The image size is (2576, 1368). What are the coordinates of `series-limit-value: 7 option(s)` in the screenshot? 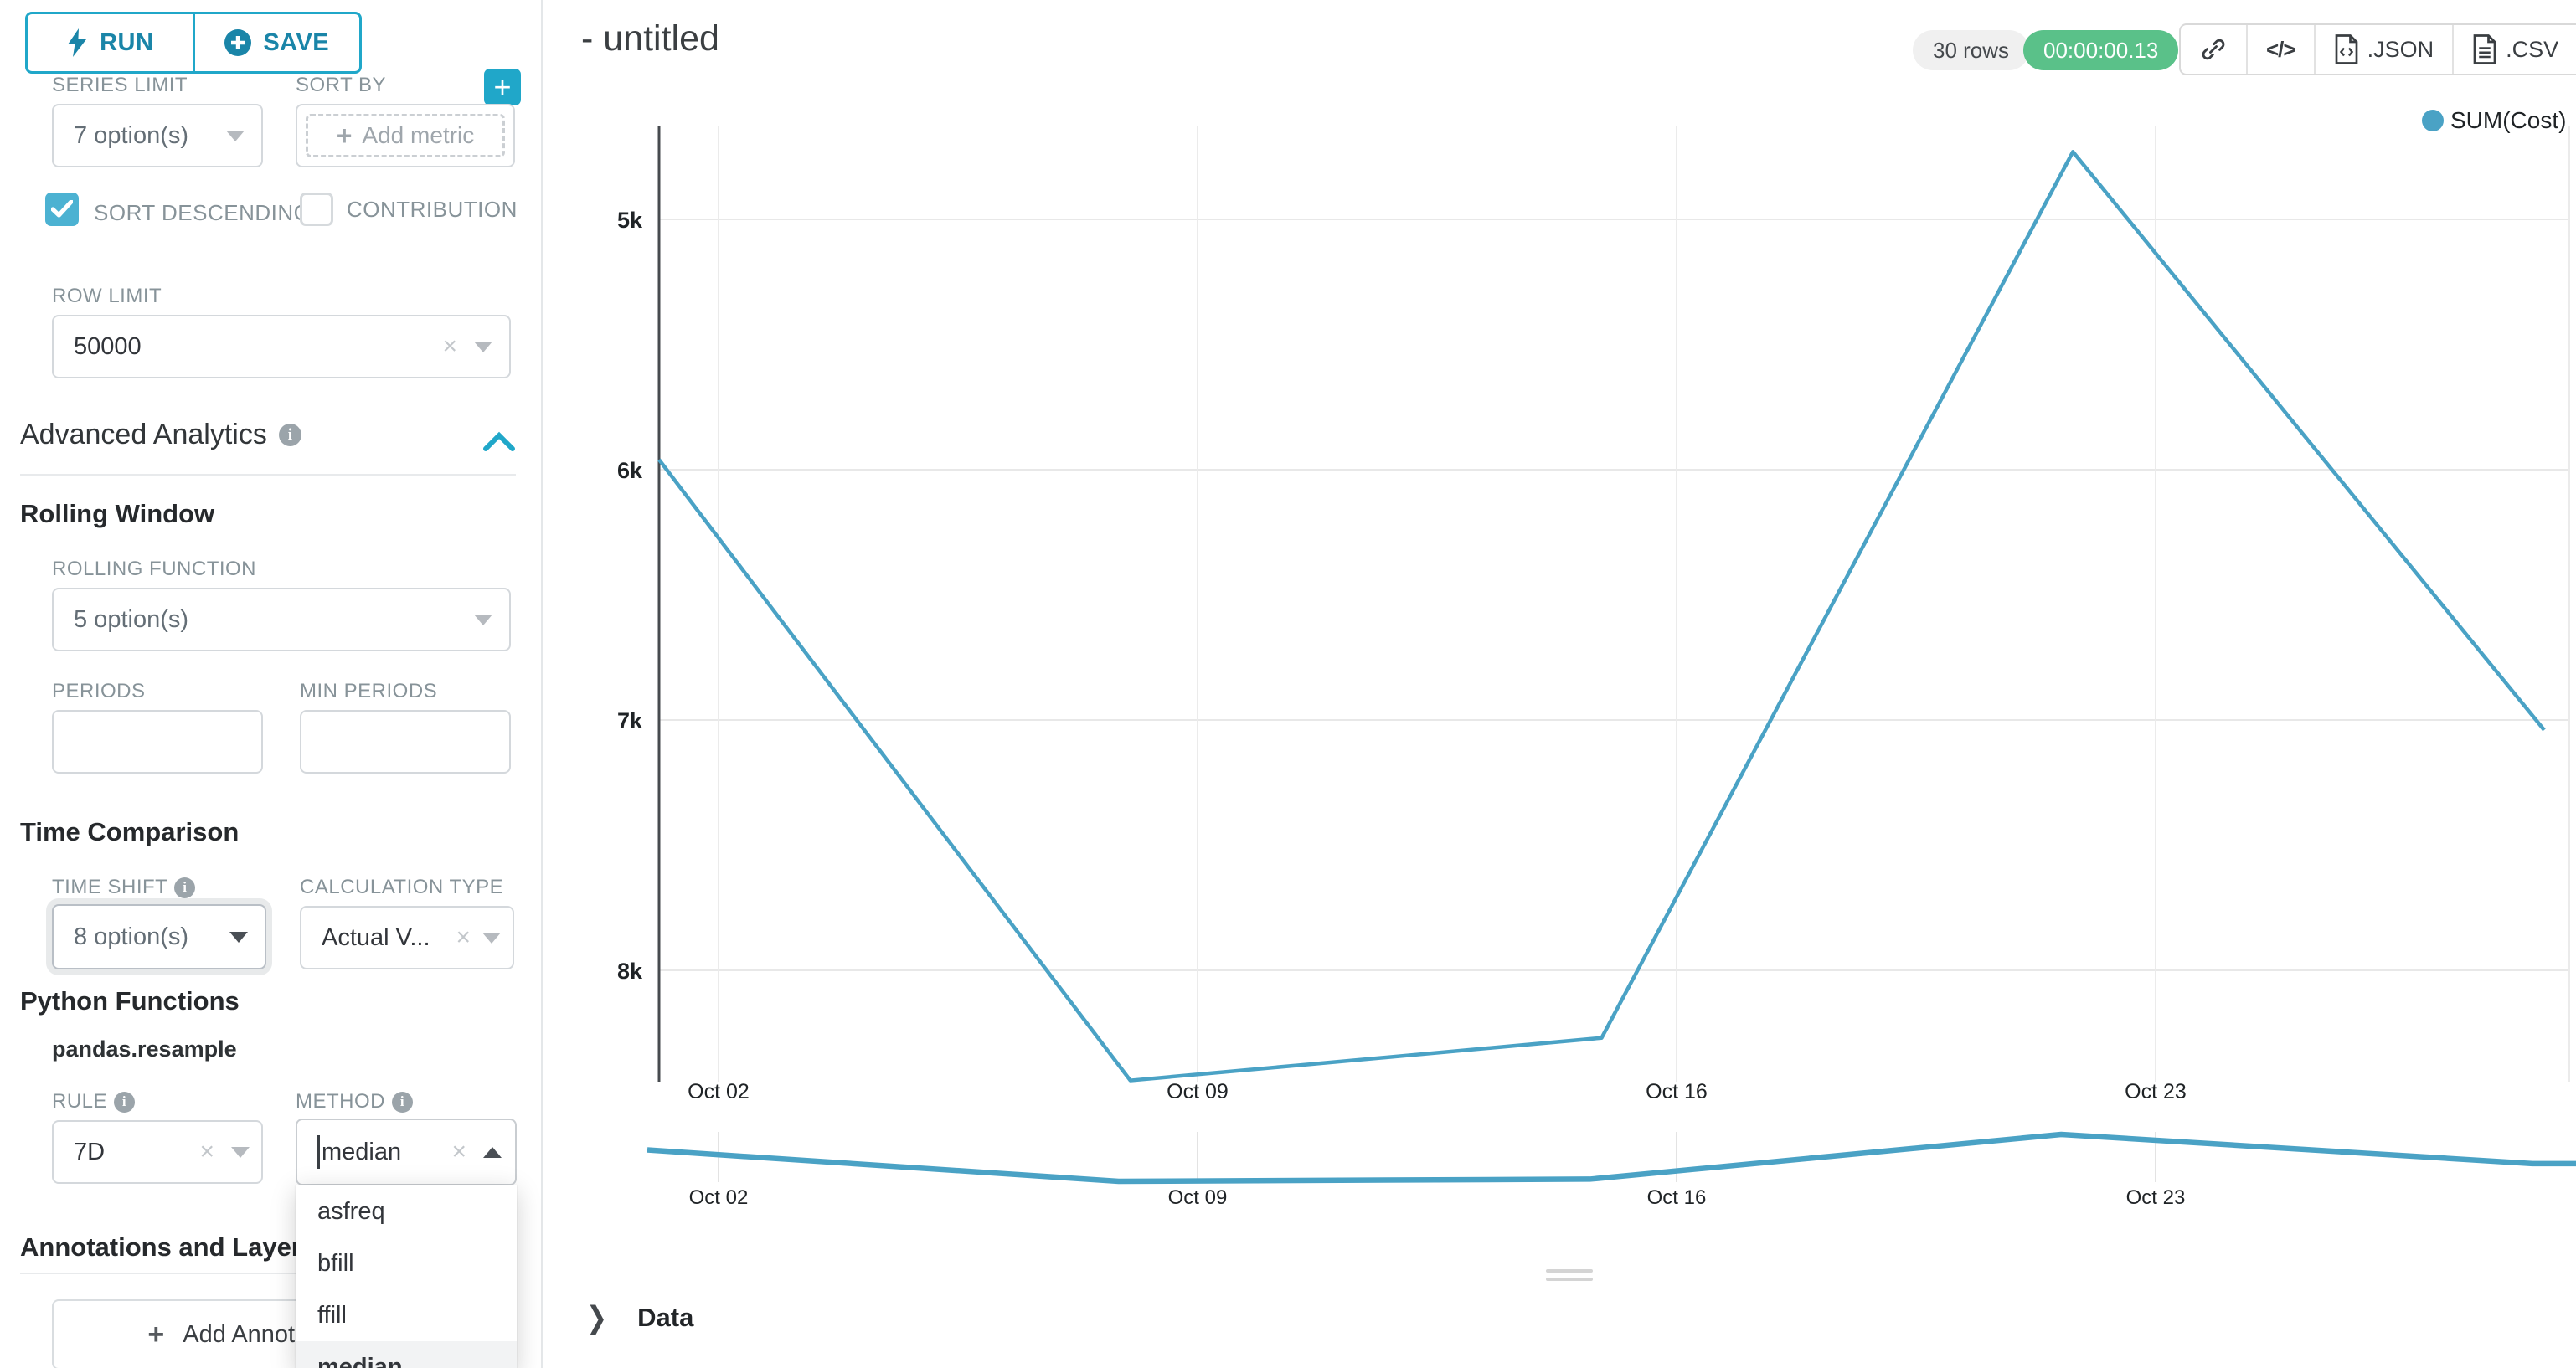 It's located at (131, 135).